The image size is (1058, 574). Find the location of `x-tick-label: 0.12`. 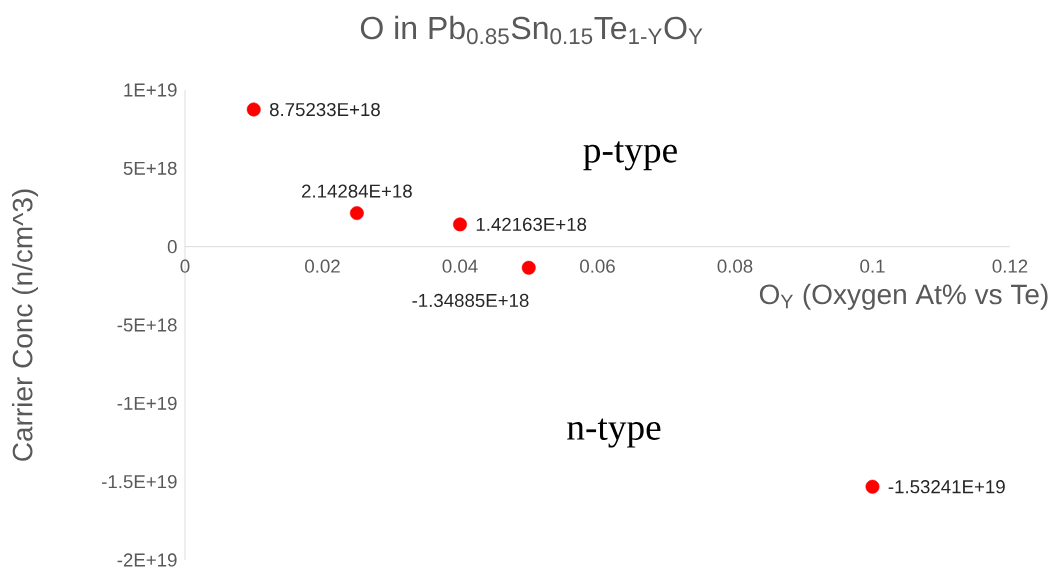

x-tick-label: 0.12 is located at coordinates (1010, 266).